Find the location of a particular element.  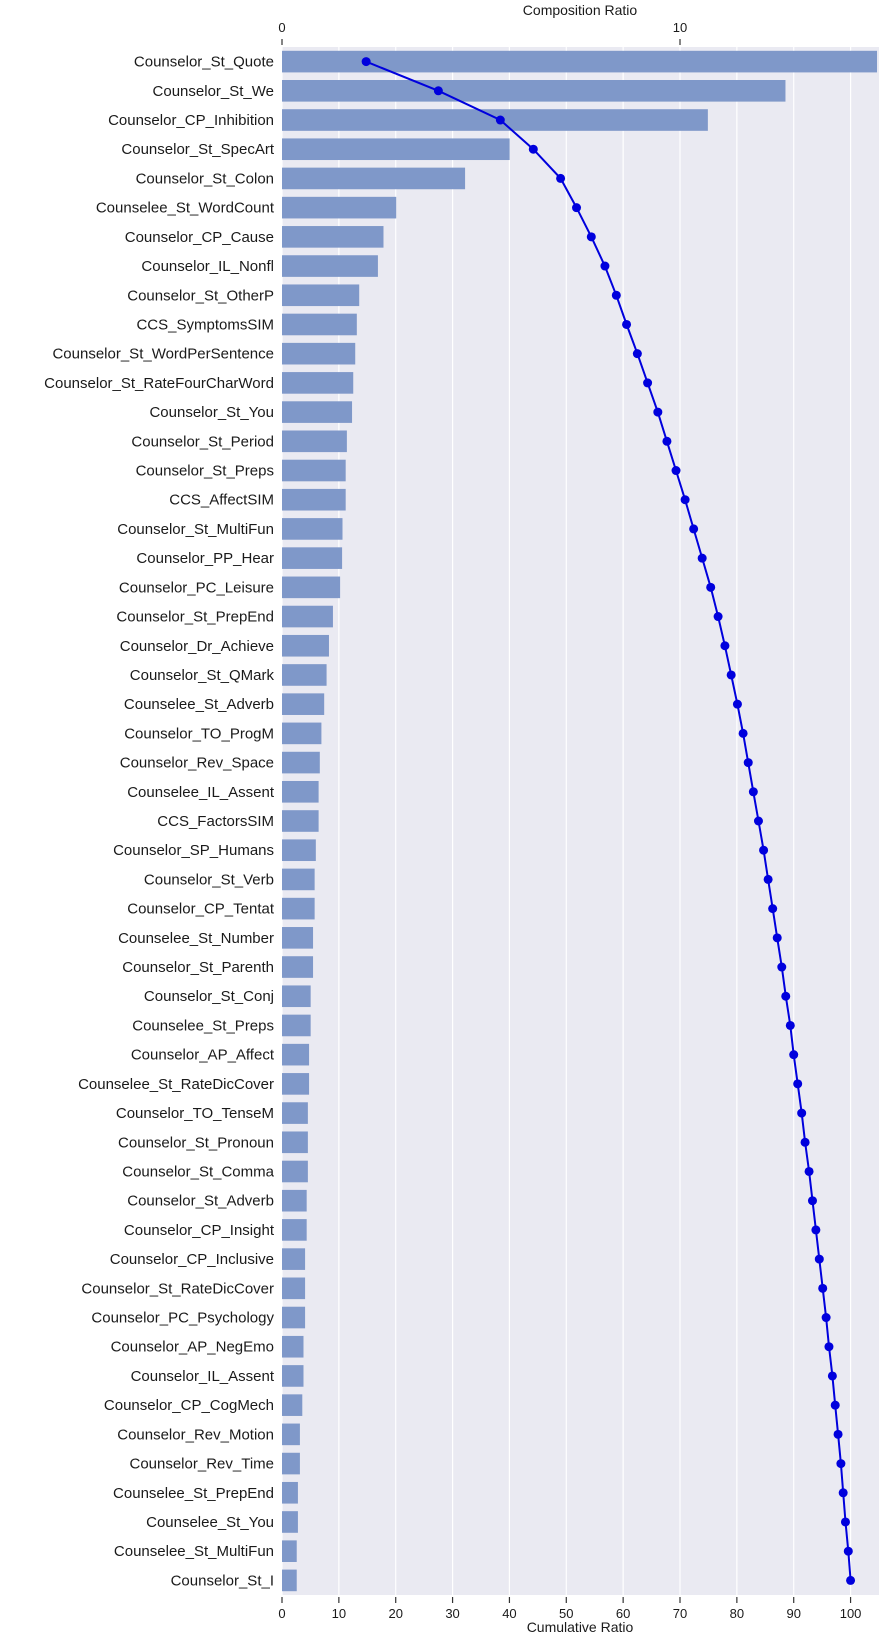

category-label: Counselee_IL_Assent is located at coordinates (201, 792).